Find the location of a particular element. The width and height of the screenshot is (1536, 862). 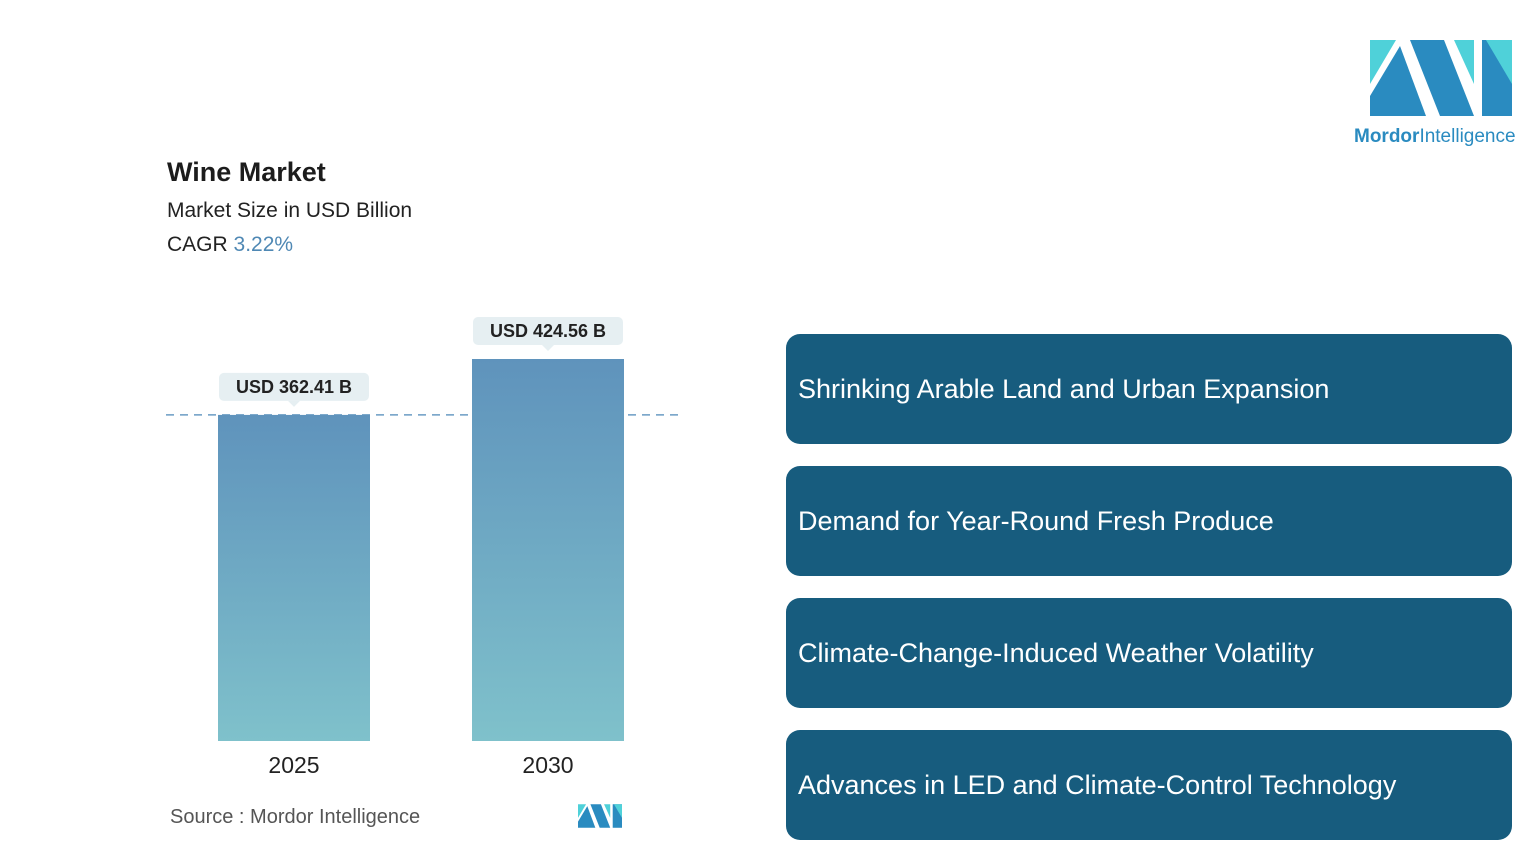

value-label: USD 362.41 B is located at coordinates (294, 387).